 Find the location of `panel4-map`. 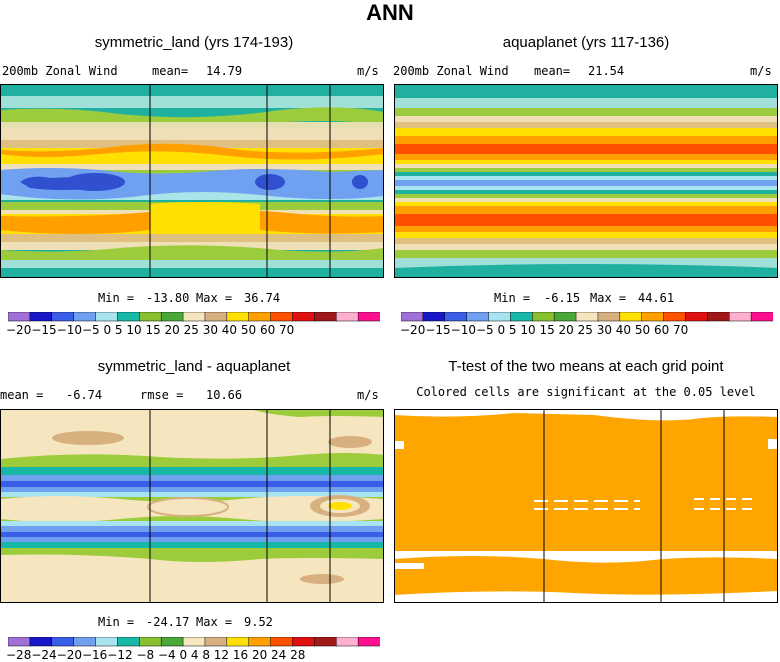

panel4-map is located at coordinates (586, 506).